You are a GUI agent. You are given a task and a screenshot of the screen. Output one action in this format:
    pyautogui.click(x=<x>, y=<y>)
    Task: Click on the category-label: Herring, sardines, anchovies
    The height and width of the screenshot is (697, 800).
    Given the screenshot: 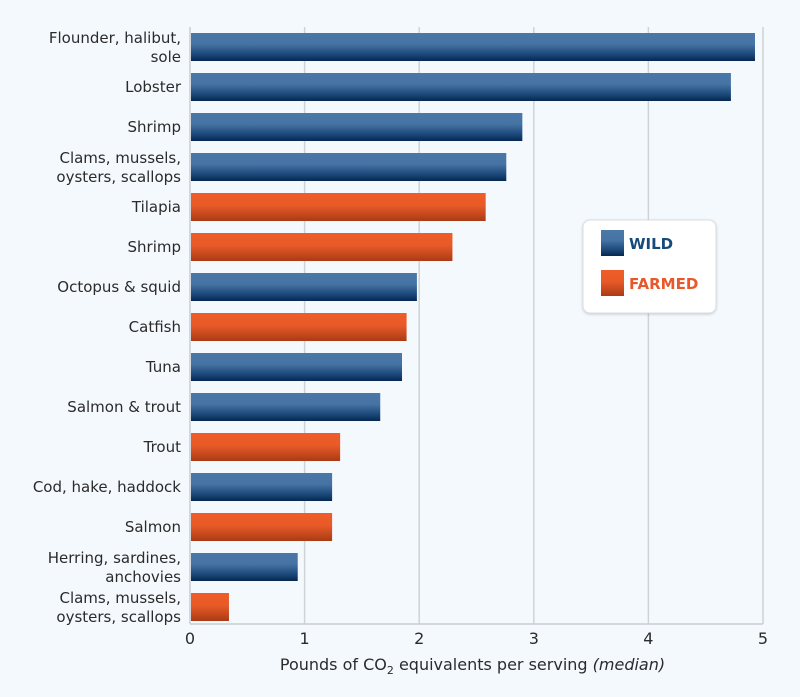 What is the action you would take?
    pyautogui.click(x=114, y=567)
    